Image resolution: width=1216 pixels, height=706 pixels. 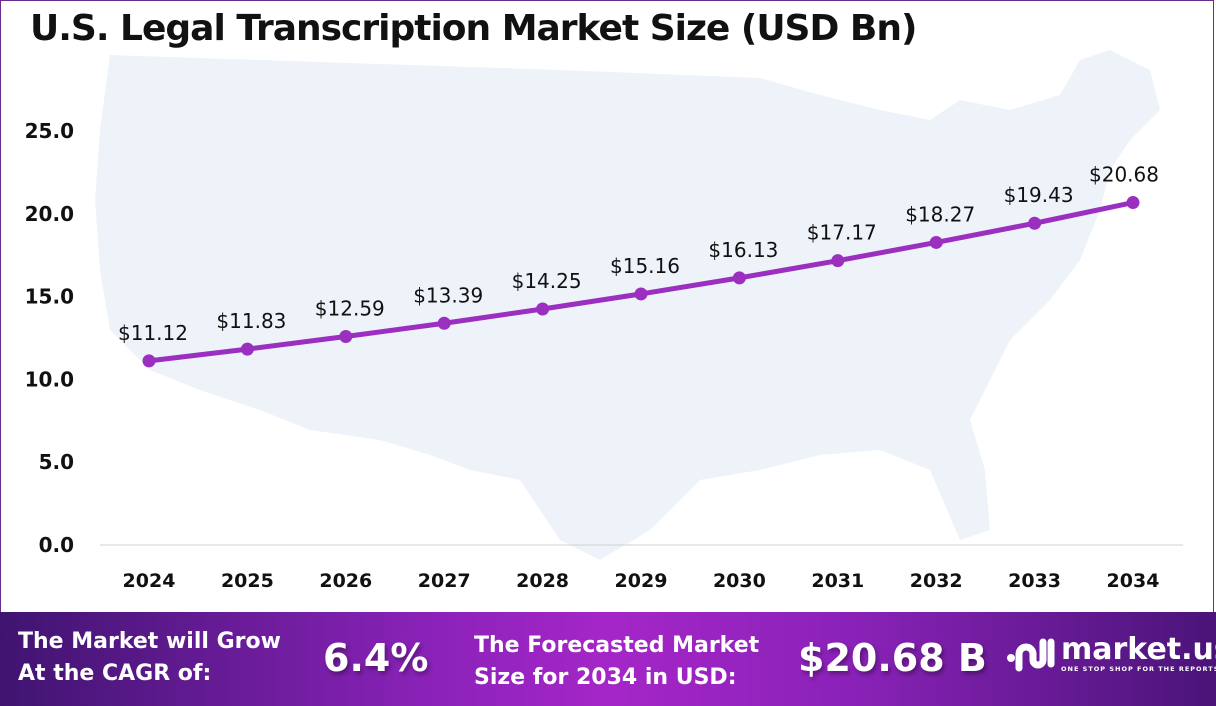 What do you see at coordinates (56, 545) in the screenshot?
I see `y-tick-label: 0.0` at bounding box center [56, 545].